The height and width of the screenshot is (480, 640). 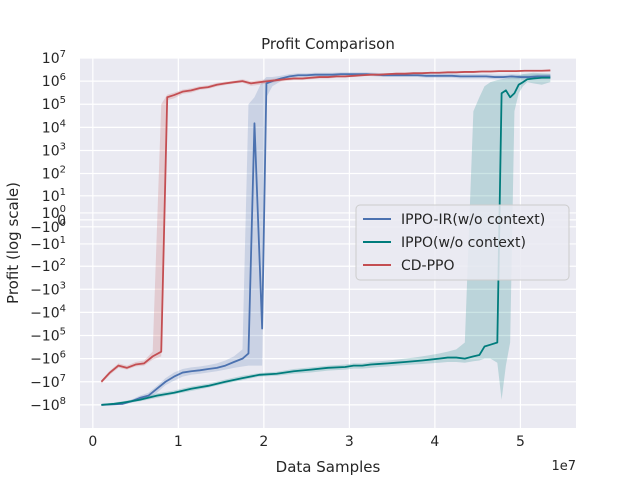 I want to click on y-tick-label: −105, so click(x=48, y=336).